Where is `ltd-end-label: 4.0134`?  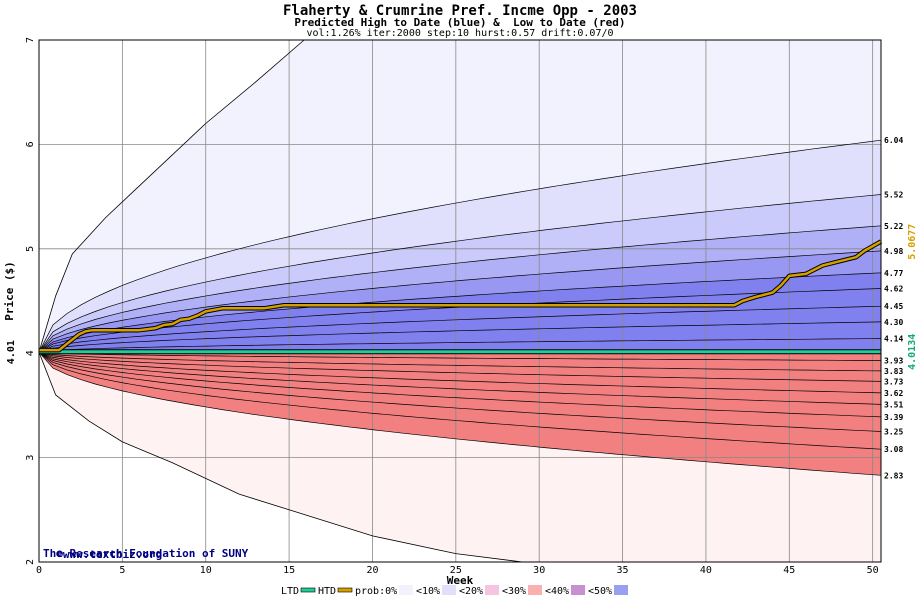
ltd-end-label: 4.0134 is located at coordinates (912, 352).